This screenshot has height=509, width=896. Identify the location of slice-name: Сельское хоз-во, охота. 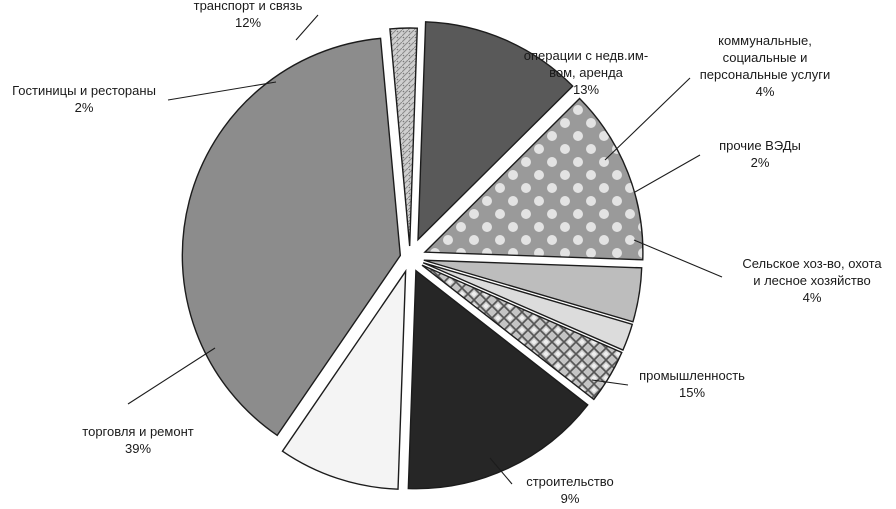
(812, 263).